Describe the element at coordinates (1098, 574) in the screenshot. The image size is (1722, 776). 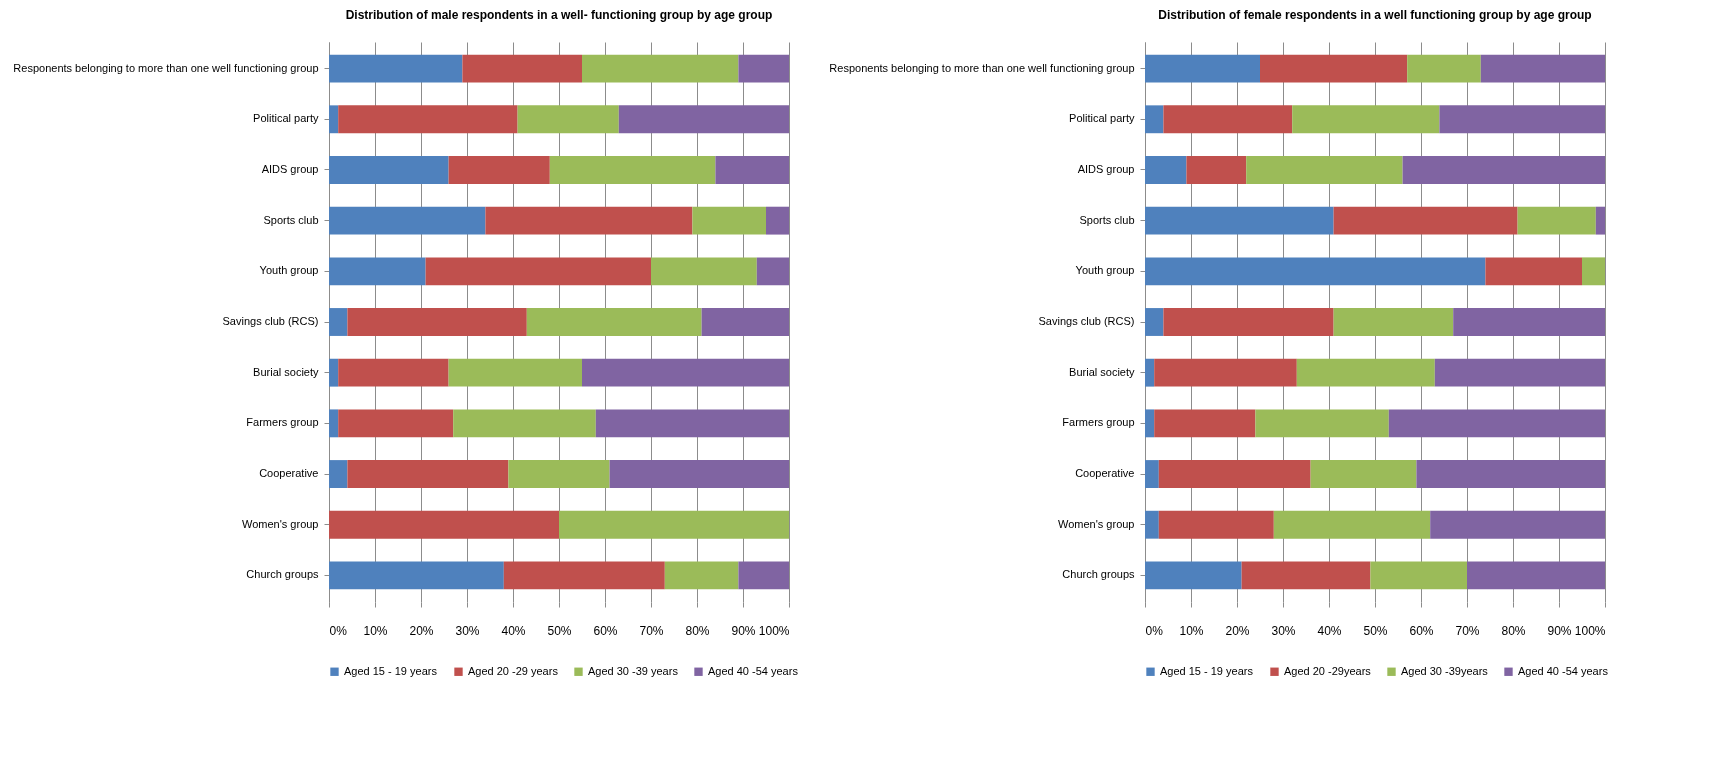
I see `y-tick-label: Church groups` at that location.